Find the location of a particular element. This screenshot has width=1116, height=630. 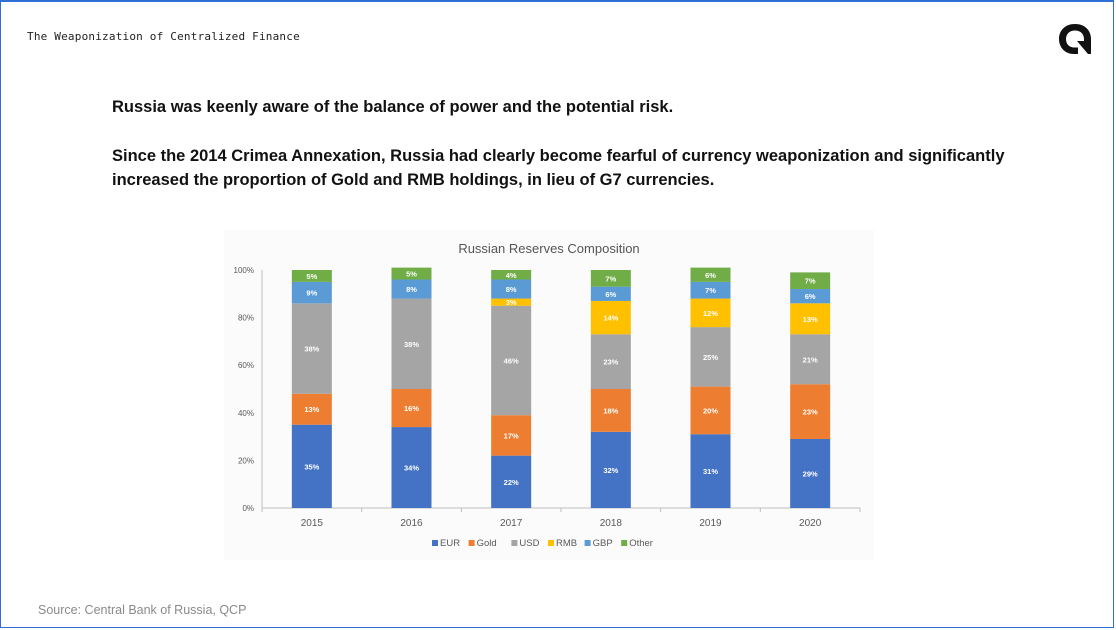

data-label: 34% is located at coordinates (411, 468).